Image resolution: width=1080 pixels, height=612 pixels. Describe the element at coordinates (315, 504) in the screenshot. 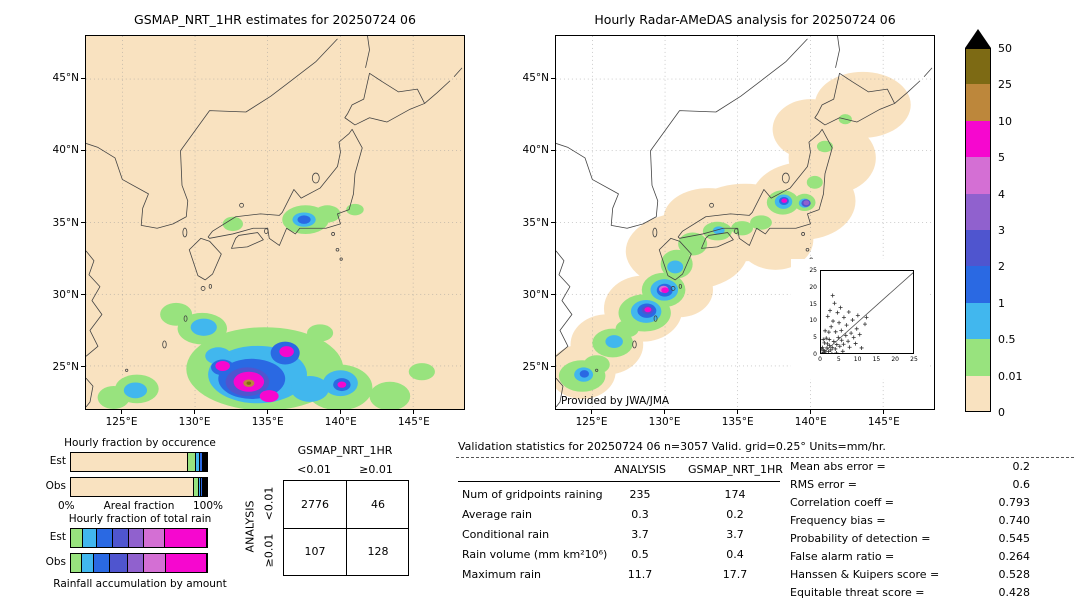

I see `contingency-cell: 2776` at that location.